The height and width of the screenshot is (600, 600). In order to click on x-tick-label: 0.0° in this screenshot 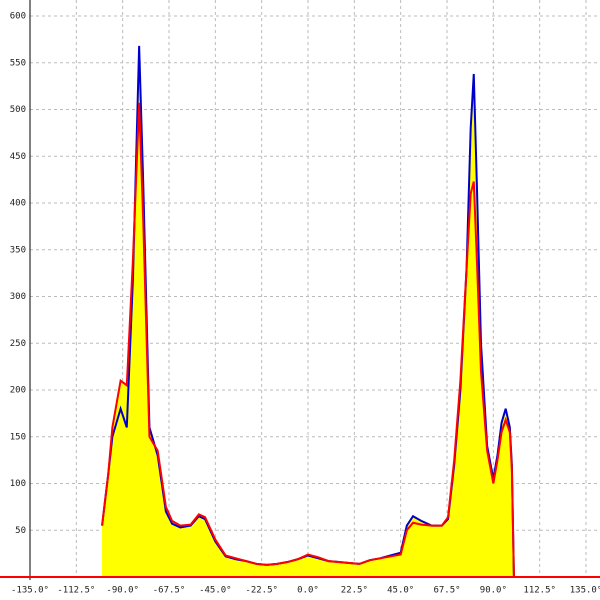, I will do `click(308, 591)`.